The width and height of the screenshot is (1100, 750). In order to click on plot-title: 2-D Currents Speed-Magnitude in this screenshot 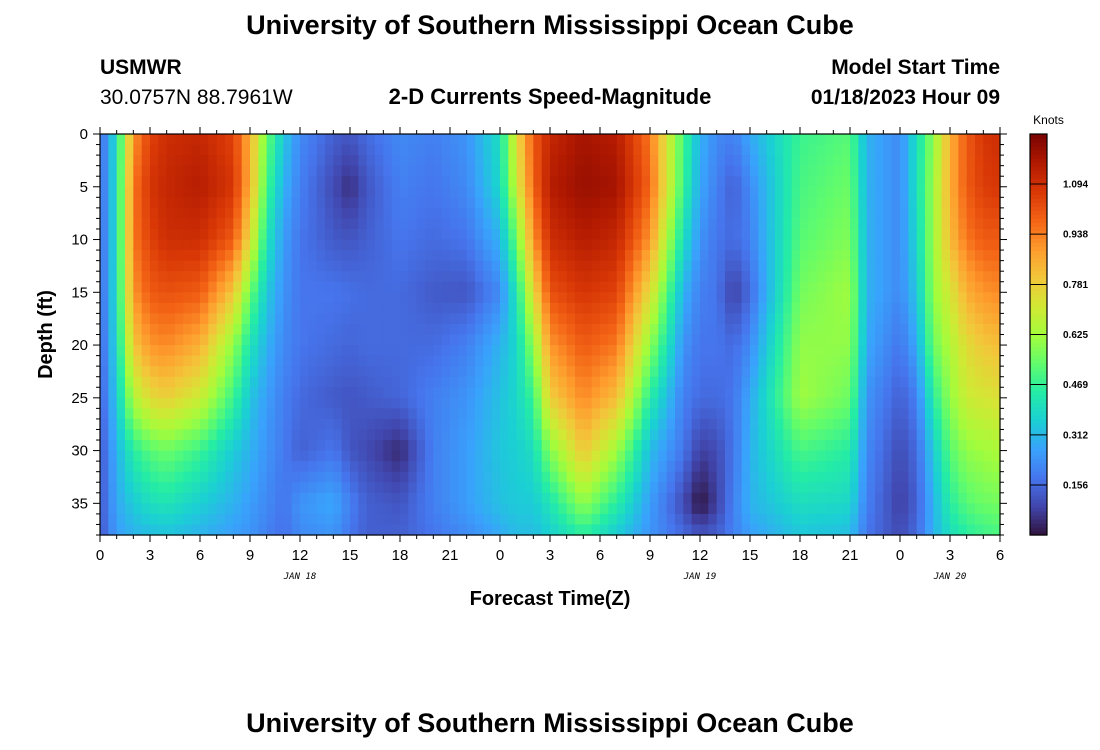, I will do `click(550, 96)`.